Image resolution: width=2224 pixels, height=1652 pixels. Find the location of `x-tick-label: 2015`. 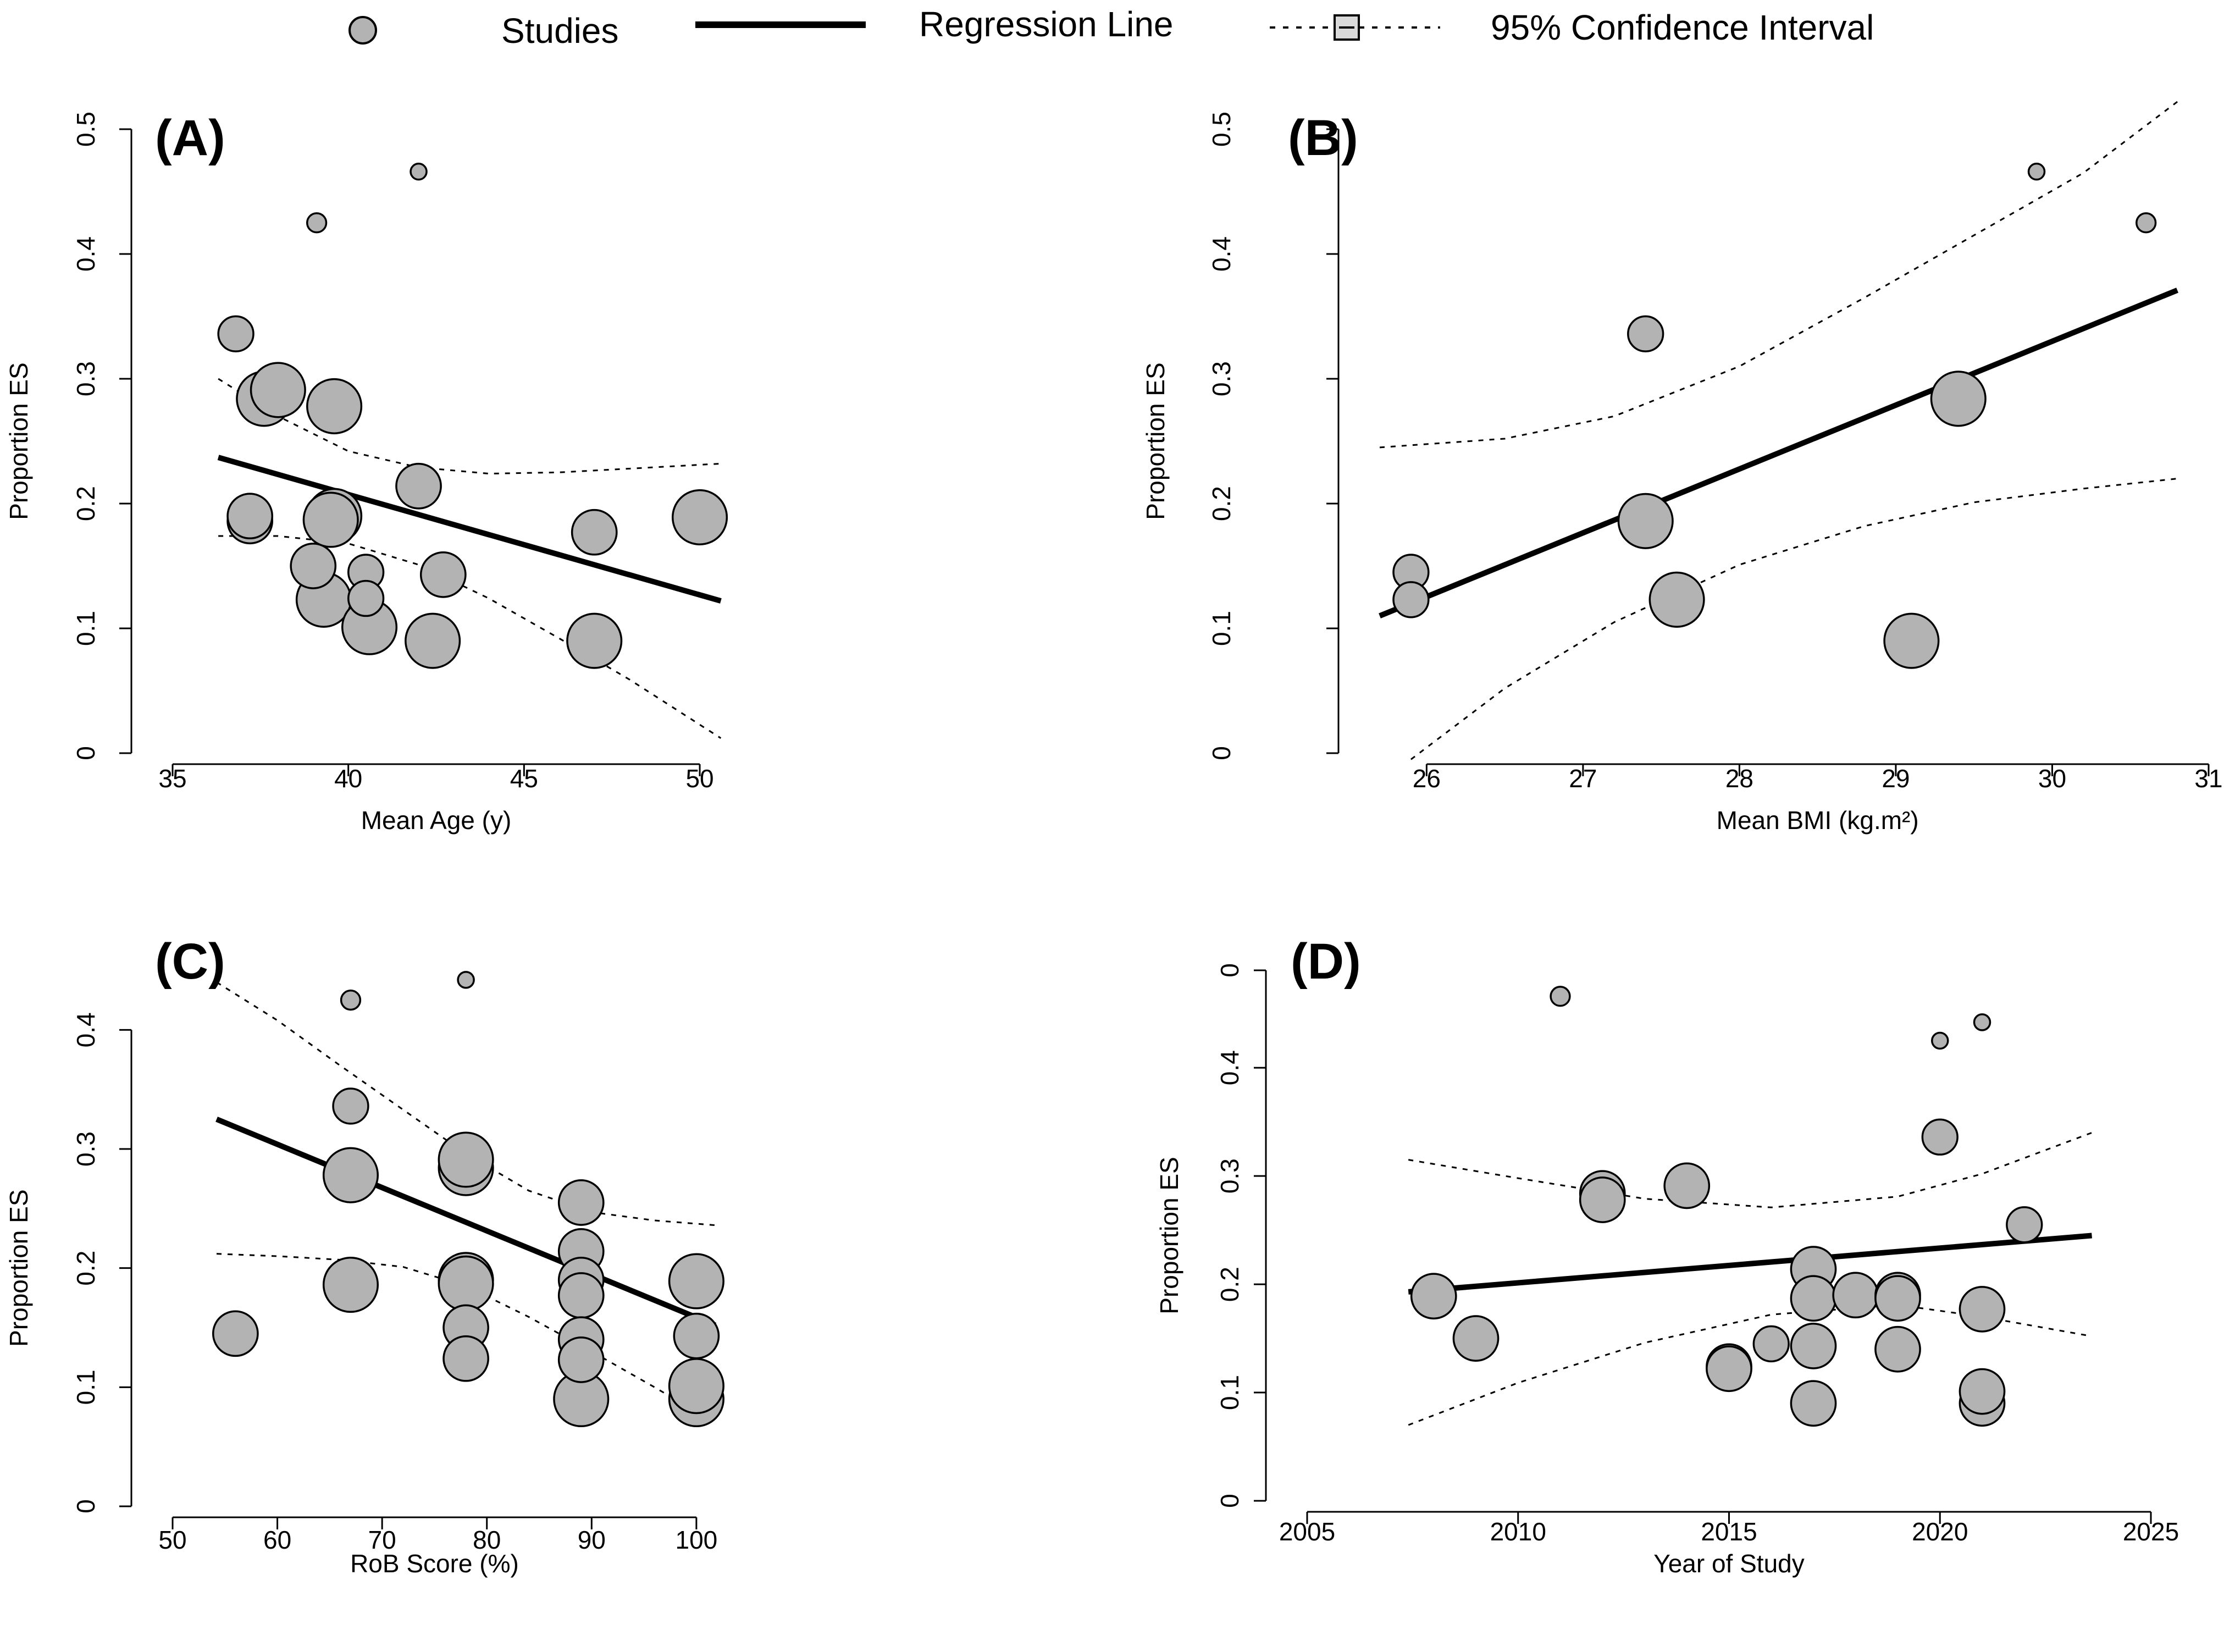

x-tick-label: 2015 is located at coordinates (1729, 1531).